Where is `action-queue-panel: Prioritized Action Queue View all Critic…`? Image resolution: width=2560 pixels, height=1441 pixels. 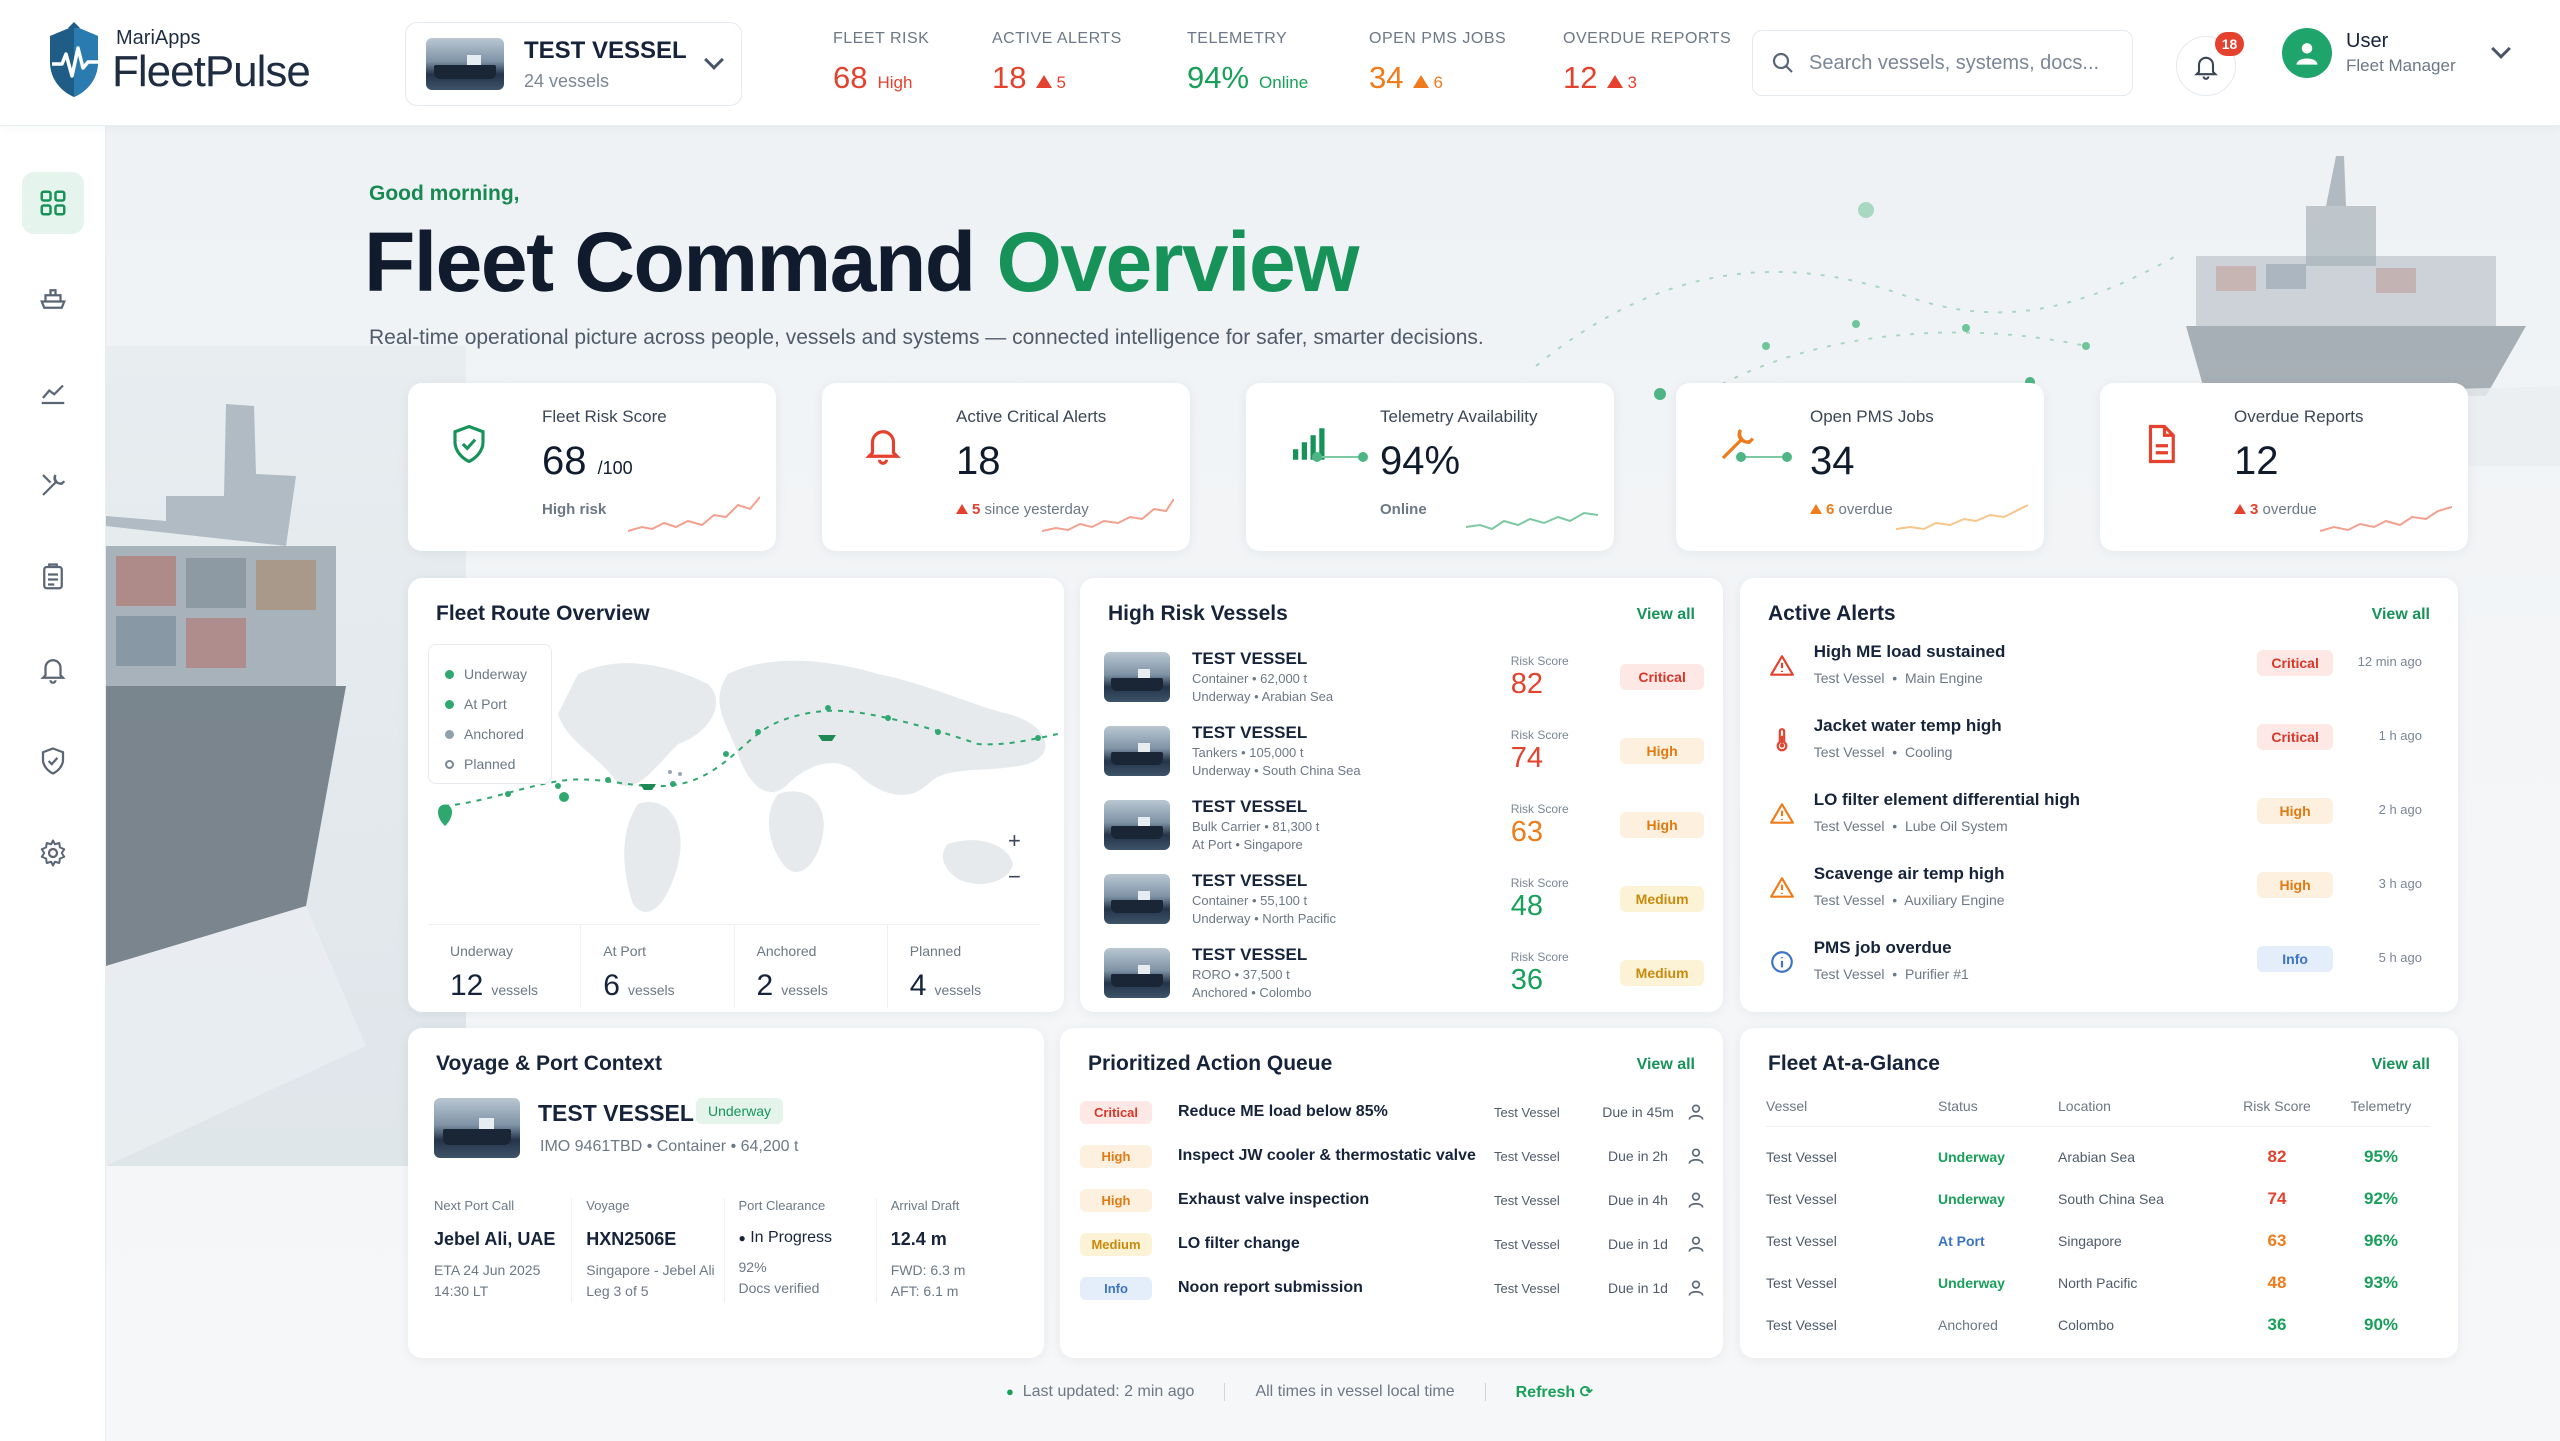
action-queue-panel: Prioritized Action Queue View all Critic… is located at coordinates (1391, 1193).